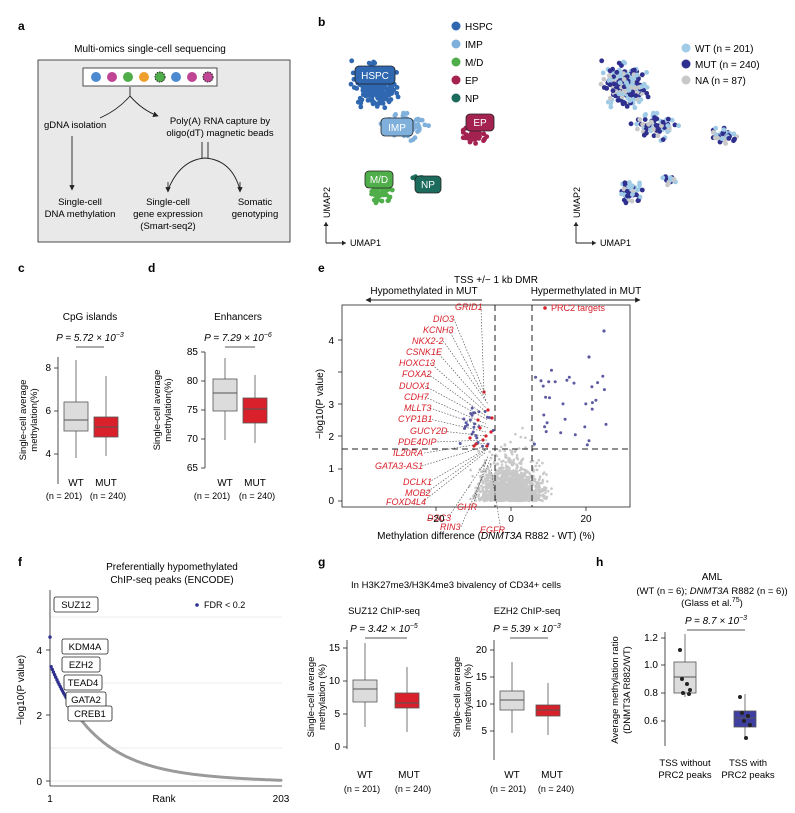  Describe the element at coordinates (428, 185) in the screenshot. I see `svg-text: NP` at that location.